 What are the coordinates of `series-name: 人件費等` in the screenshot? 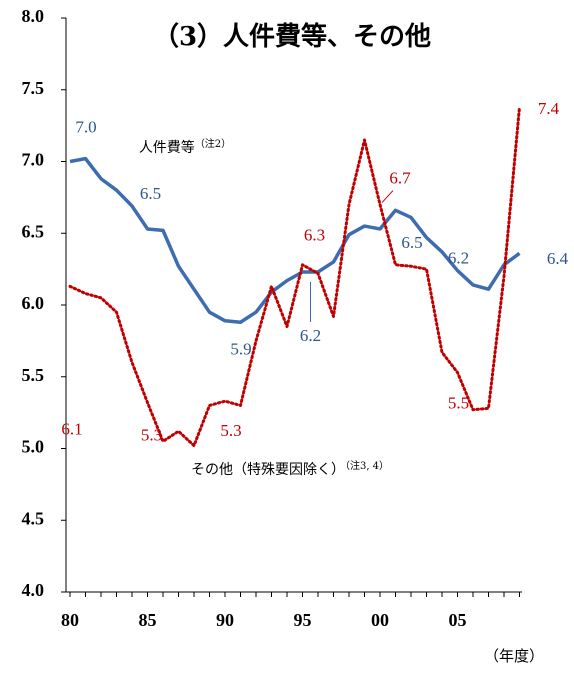 It's located at (167, 147).